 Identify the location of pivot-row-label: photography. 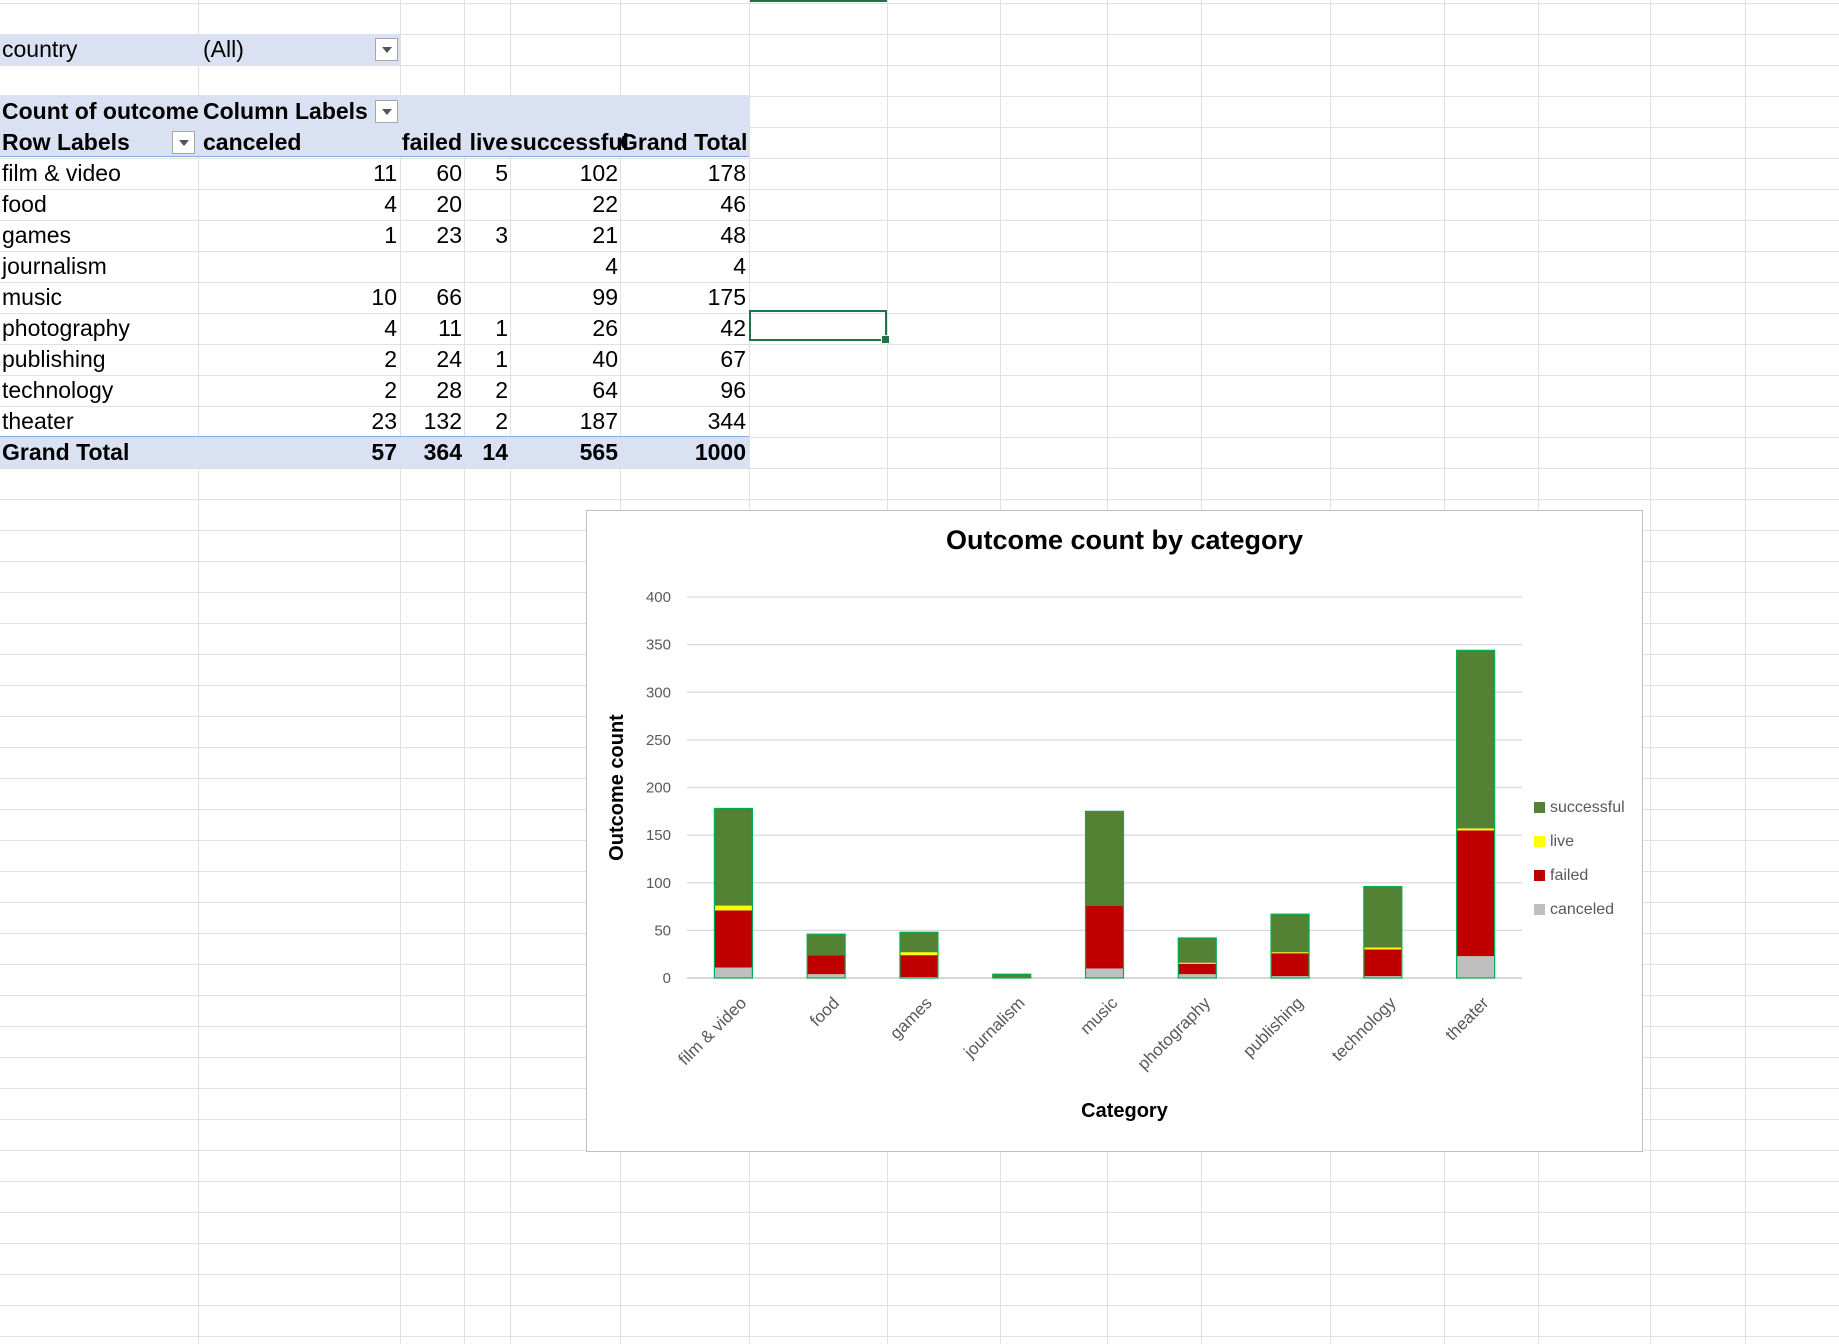
(66, 328).